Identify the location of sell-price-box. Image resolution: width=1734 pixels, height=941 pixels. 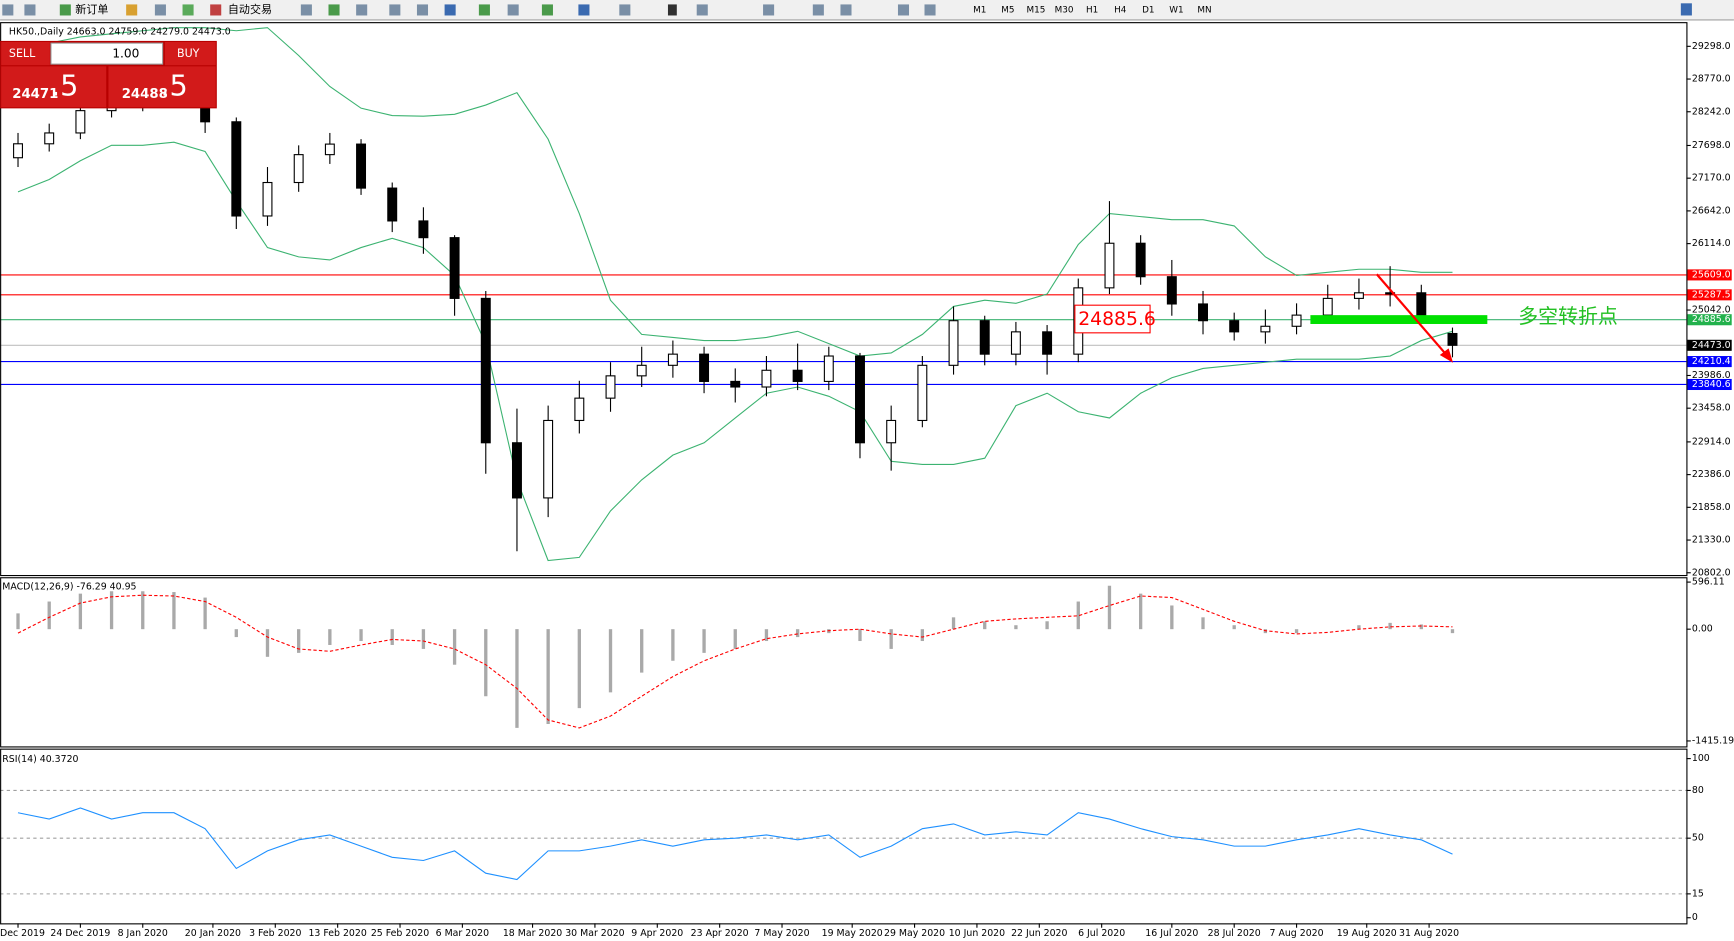
(54, 87).